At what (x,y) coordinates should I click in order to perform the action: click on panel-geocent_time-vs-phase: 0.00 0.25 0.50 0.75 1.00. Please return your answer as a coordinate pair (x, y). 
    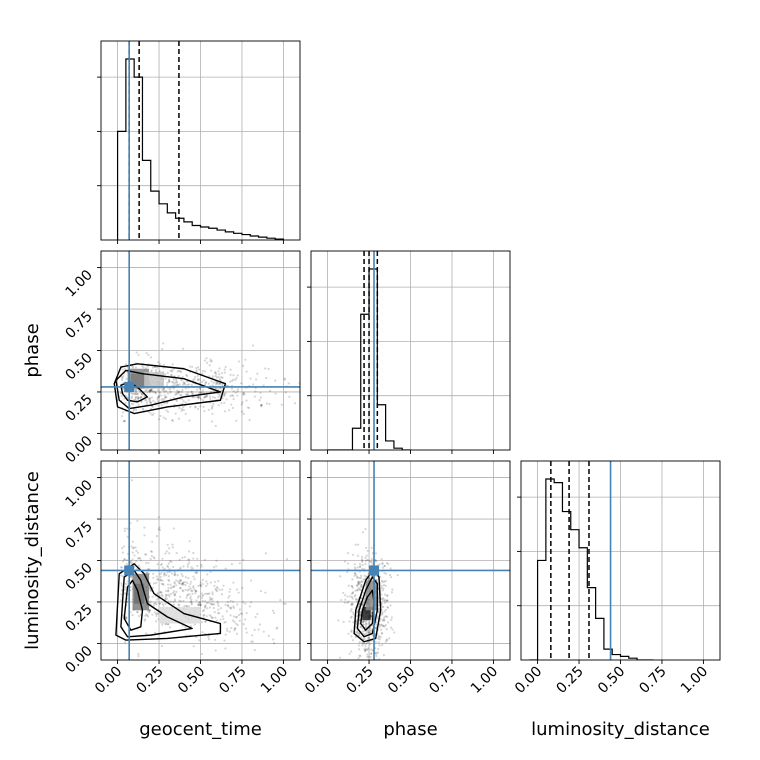
    Looking at the image, I should click on (184, 358).